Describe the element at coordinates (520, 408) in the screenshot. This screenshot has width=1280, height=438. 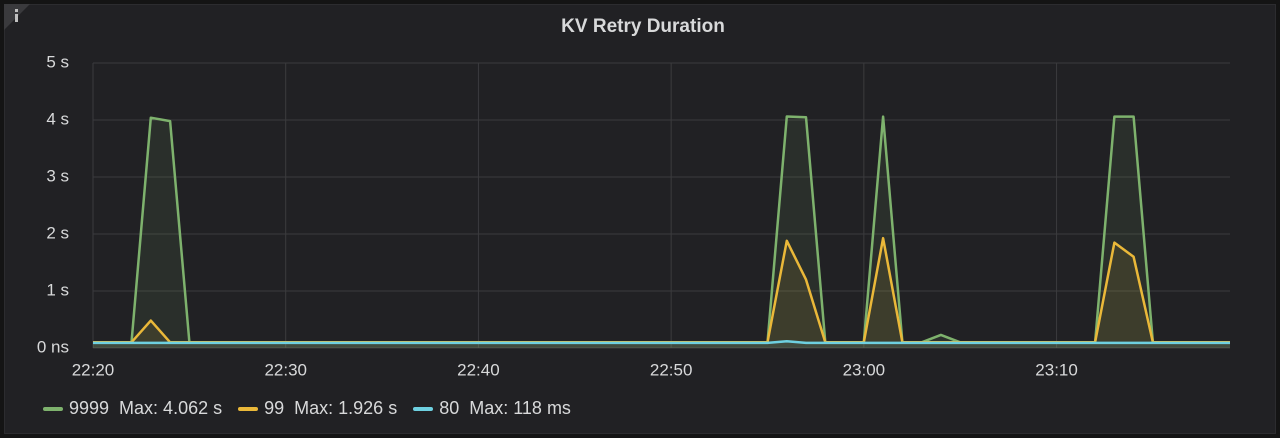
I see `legend-max: Max: 118 ms` at that location.